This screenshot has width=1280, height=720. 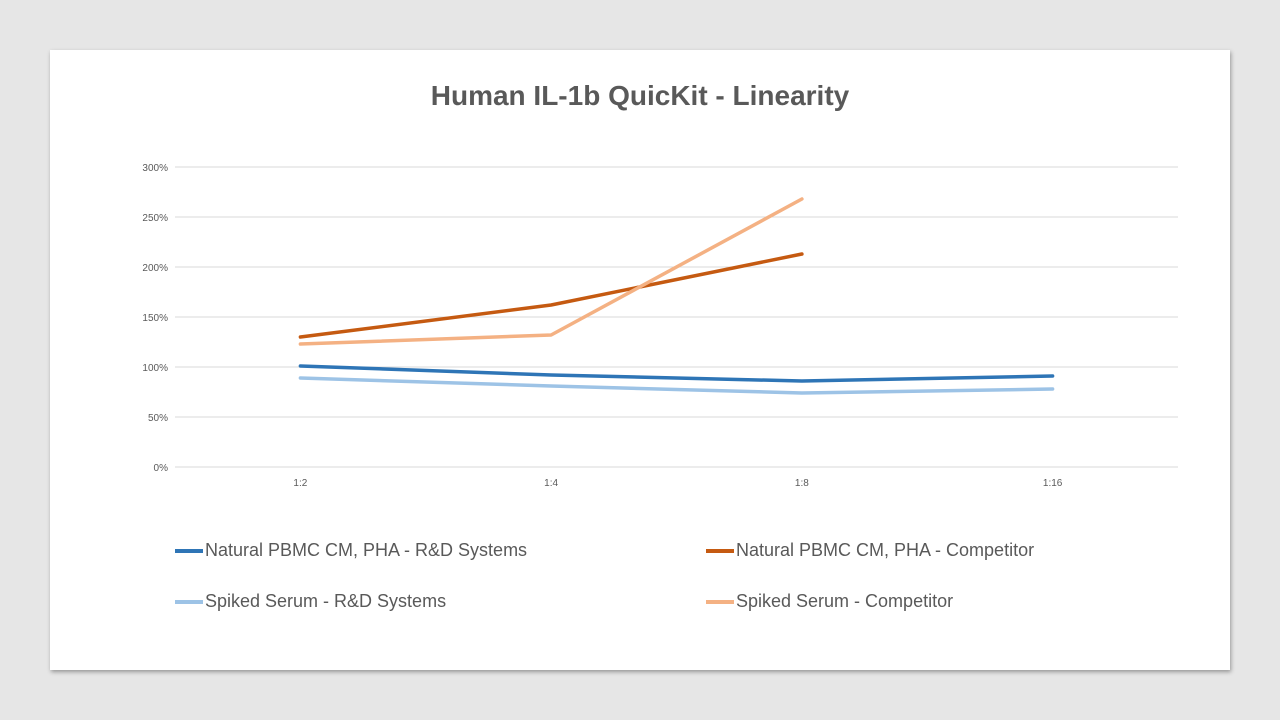 I want to click on legend-item-natural-rd: Natural PBMC CM, PHA - R&D Systems, so click(x=351, y=550).